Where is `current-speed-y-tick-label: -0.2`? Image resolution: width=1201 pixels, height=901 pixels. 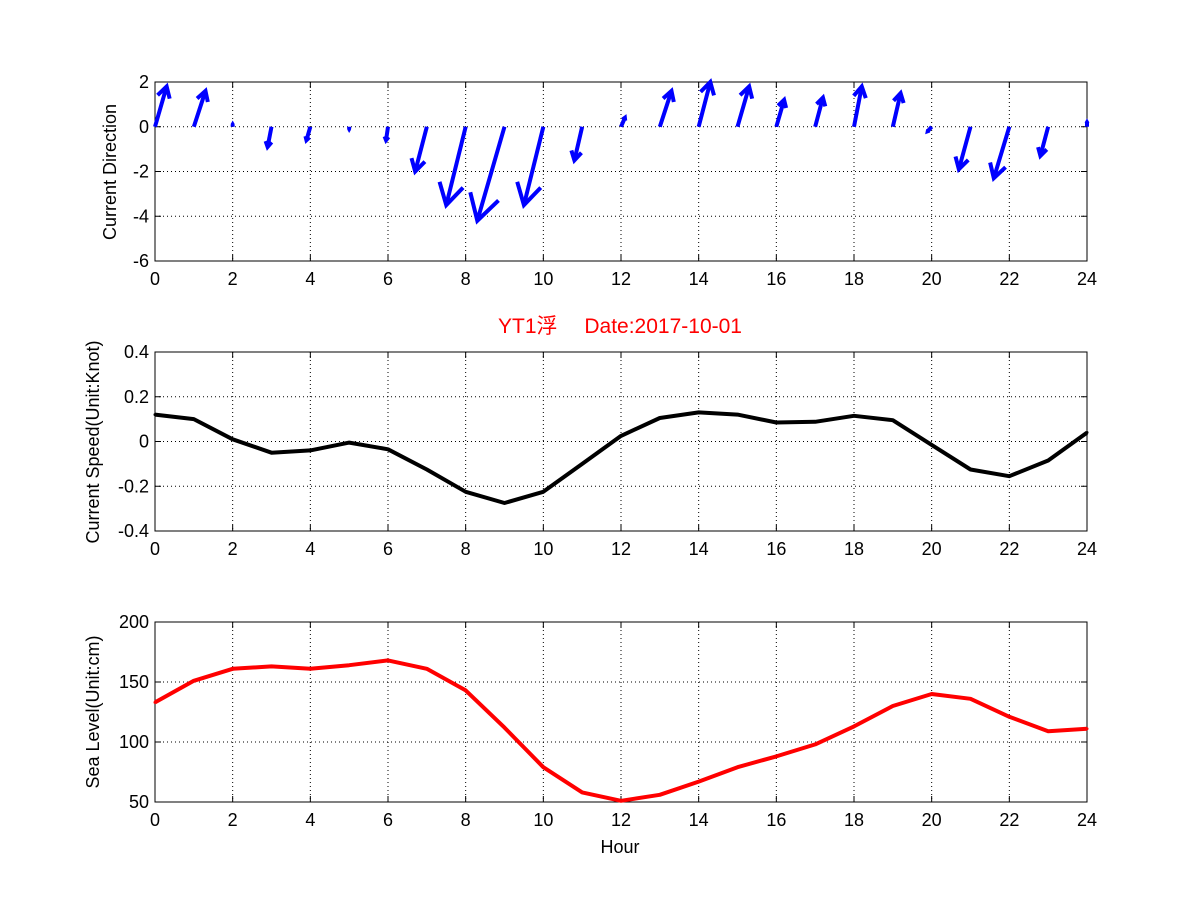
current-speed-y-tick-label: -0.2 is located at coordinates (133, 486).